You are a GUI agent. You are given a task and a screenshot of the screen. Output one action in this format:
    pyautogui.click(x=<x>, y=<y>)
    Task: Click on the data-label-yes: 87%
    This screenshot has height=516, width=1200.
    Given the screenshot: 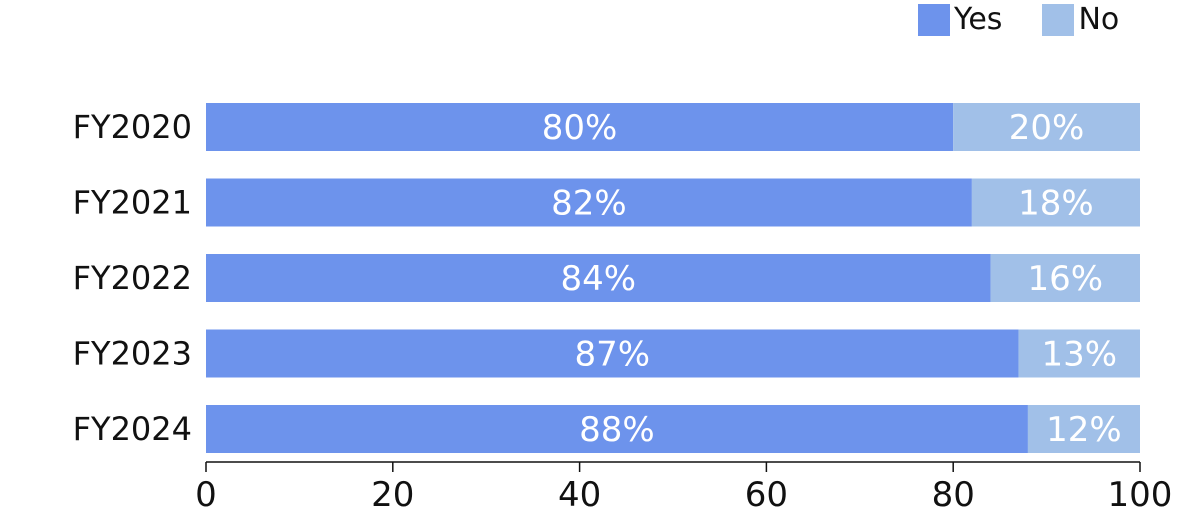 What is the action you would take?
    pyautogui.click(x=613, y=355)
    